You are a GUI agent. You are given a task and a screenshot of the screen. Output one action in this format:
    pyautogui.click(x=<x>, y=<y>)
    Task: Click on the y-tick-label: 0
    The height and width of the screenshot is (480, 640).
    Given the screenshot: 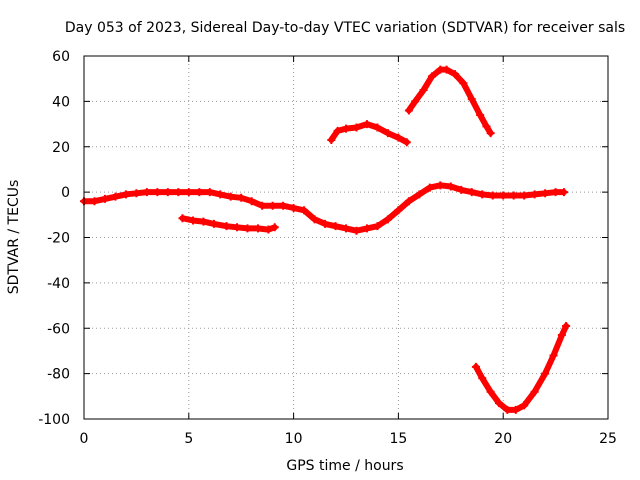 What is the action you would take?
    pyautogui.click(x=65, y=193)
    